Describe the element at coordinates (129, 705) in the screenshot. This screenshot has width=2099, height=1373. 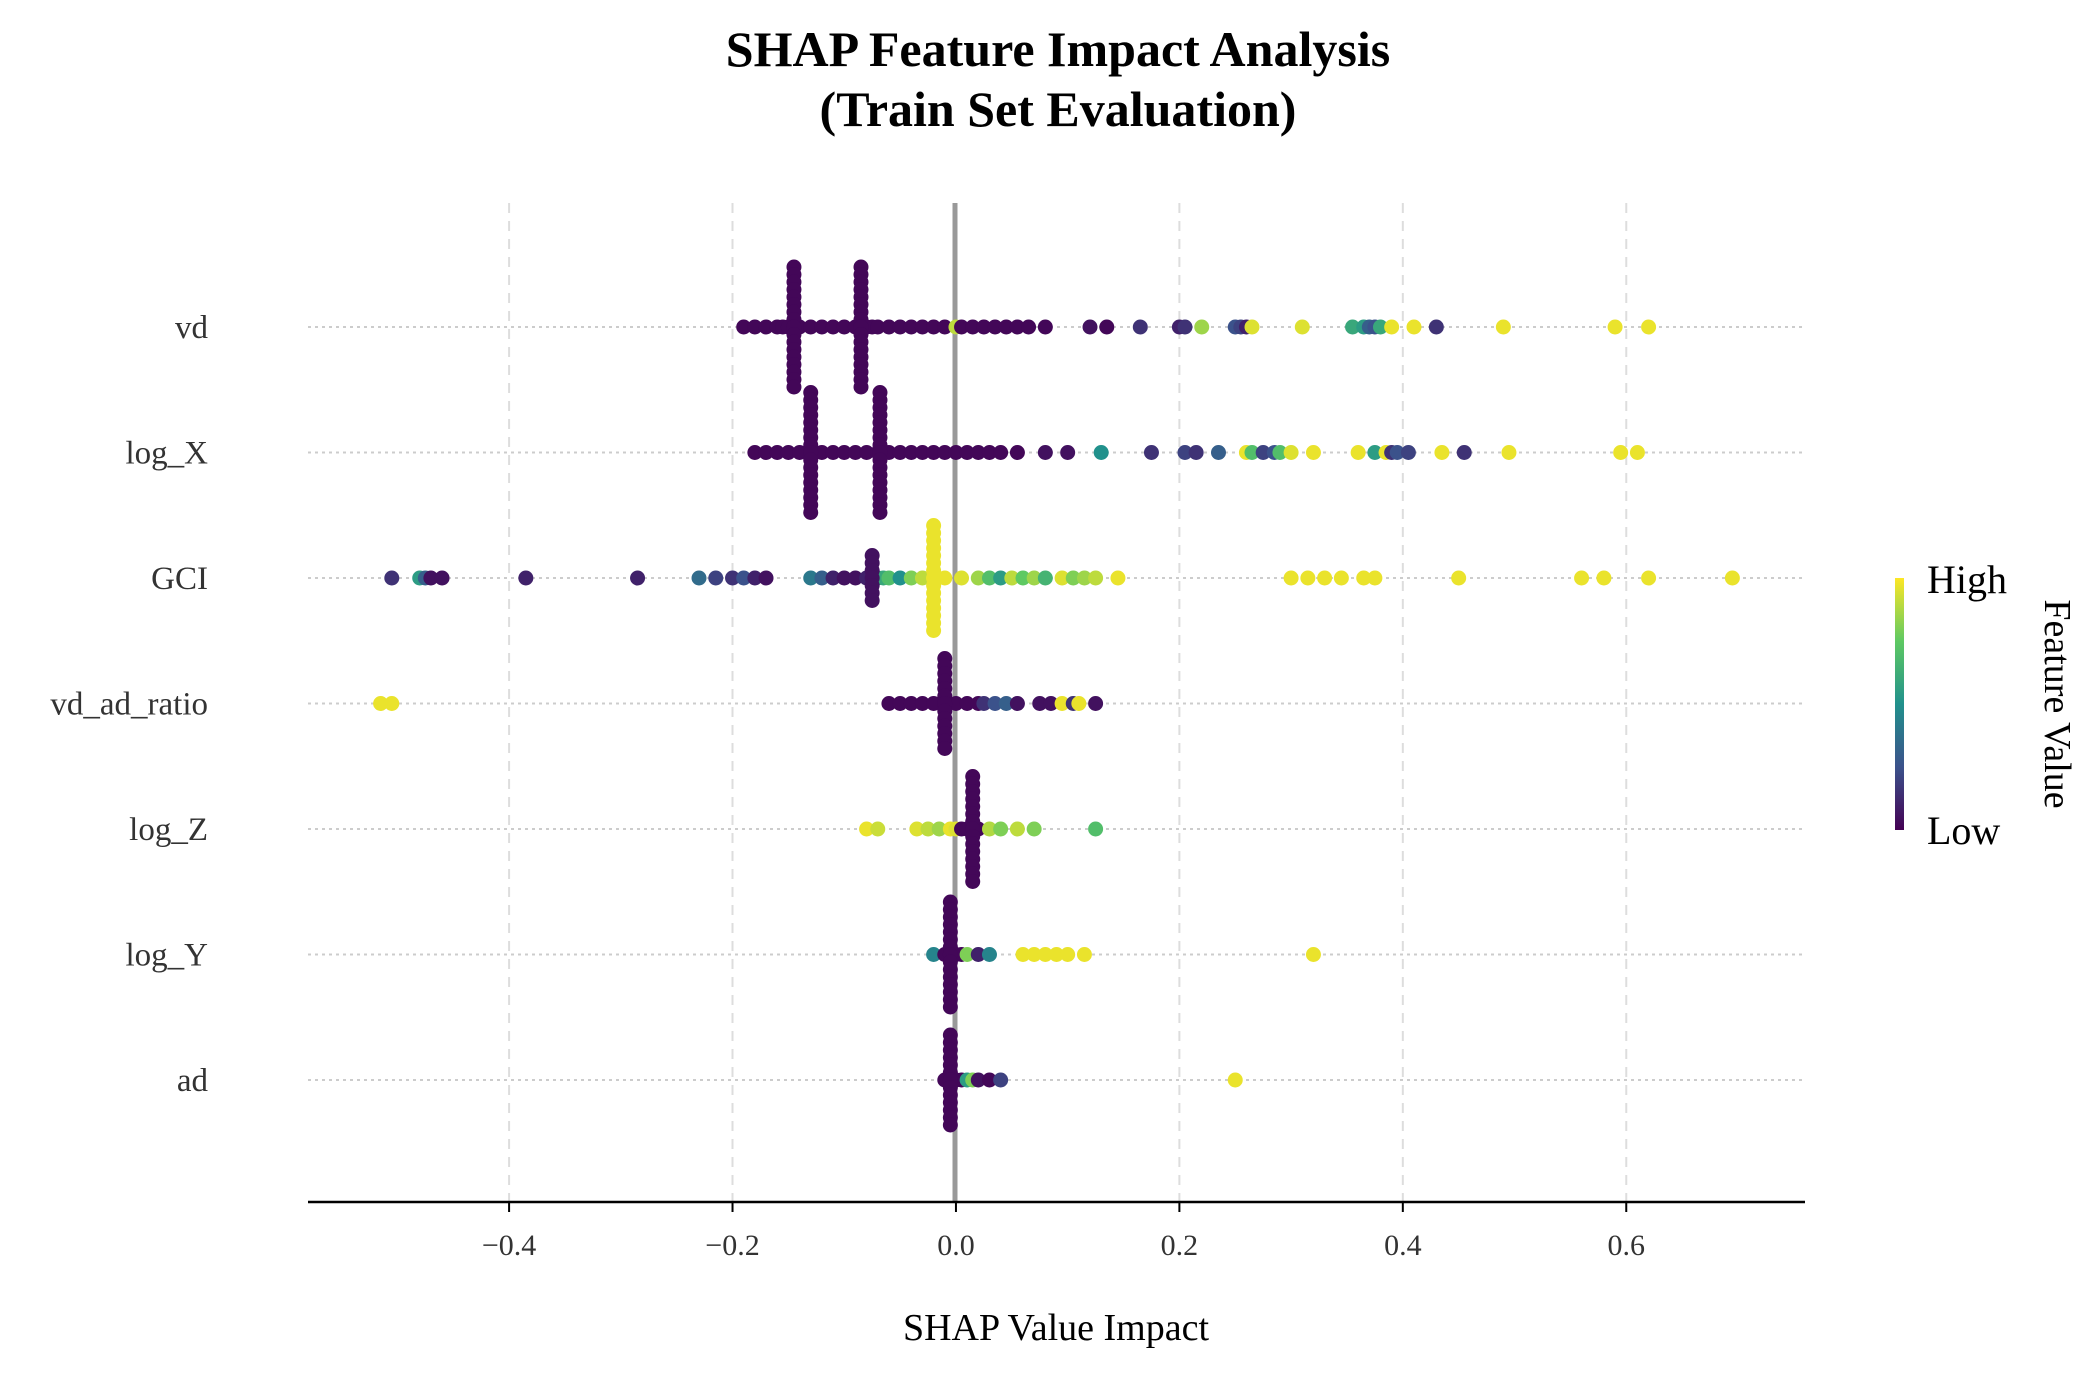
I see `feature-label: vd_ad_ratio` at that location.